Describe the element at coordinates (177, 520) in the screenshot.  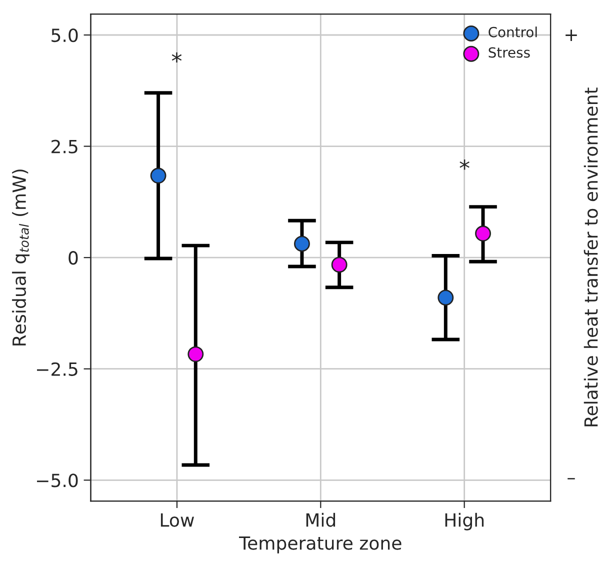
I see `x-tick-label: Low` at that location.